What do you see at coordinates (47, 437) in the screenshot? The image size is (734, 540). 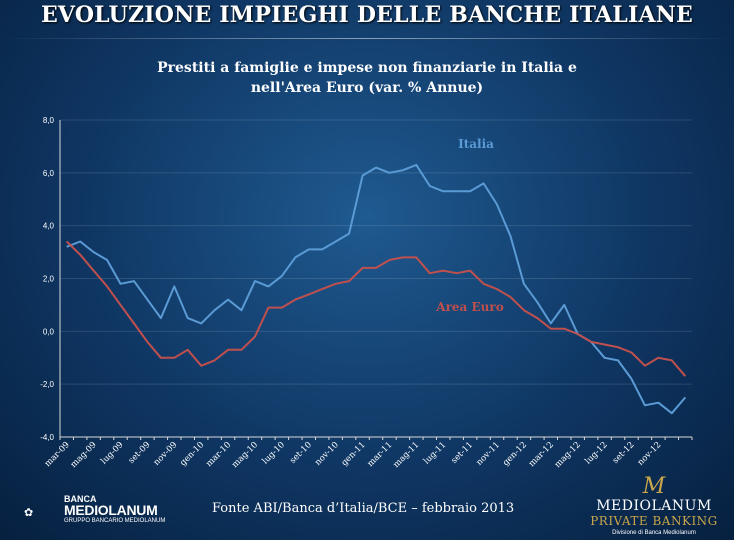 I see `y-tick-label: -4,0` at bounding box center [47, 437].